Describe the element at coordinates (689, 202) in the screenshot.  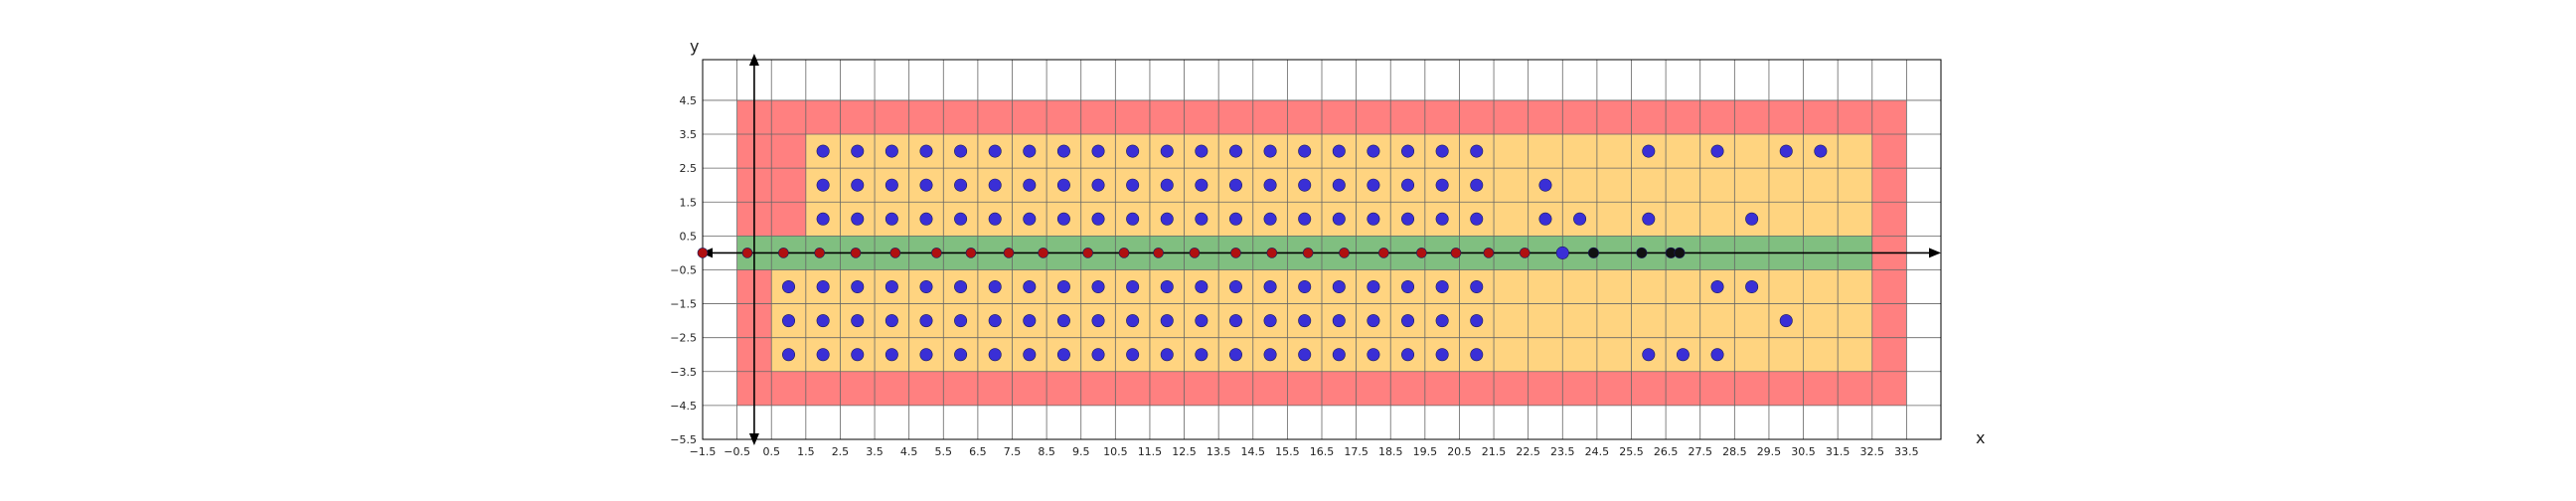
I see `y-tick-label: 1.5` at that location.